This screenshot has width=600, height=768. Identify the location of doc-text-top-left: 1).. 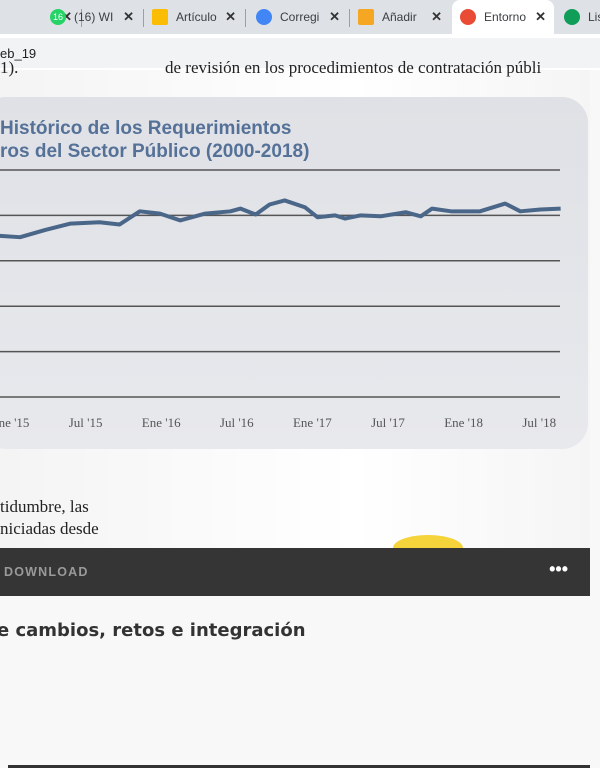
(9, 67).